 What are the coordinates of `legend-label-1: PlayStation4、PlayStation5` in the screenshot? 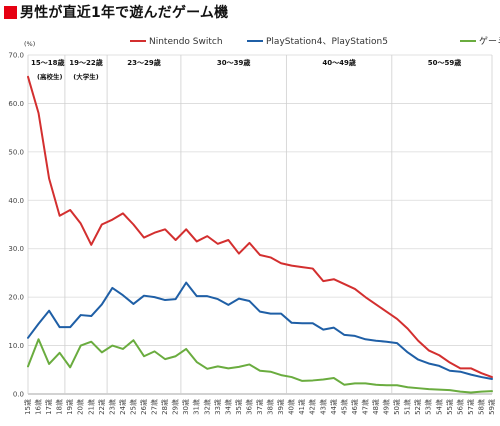 It's located at (327, 42).